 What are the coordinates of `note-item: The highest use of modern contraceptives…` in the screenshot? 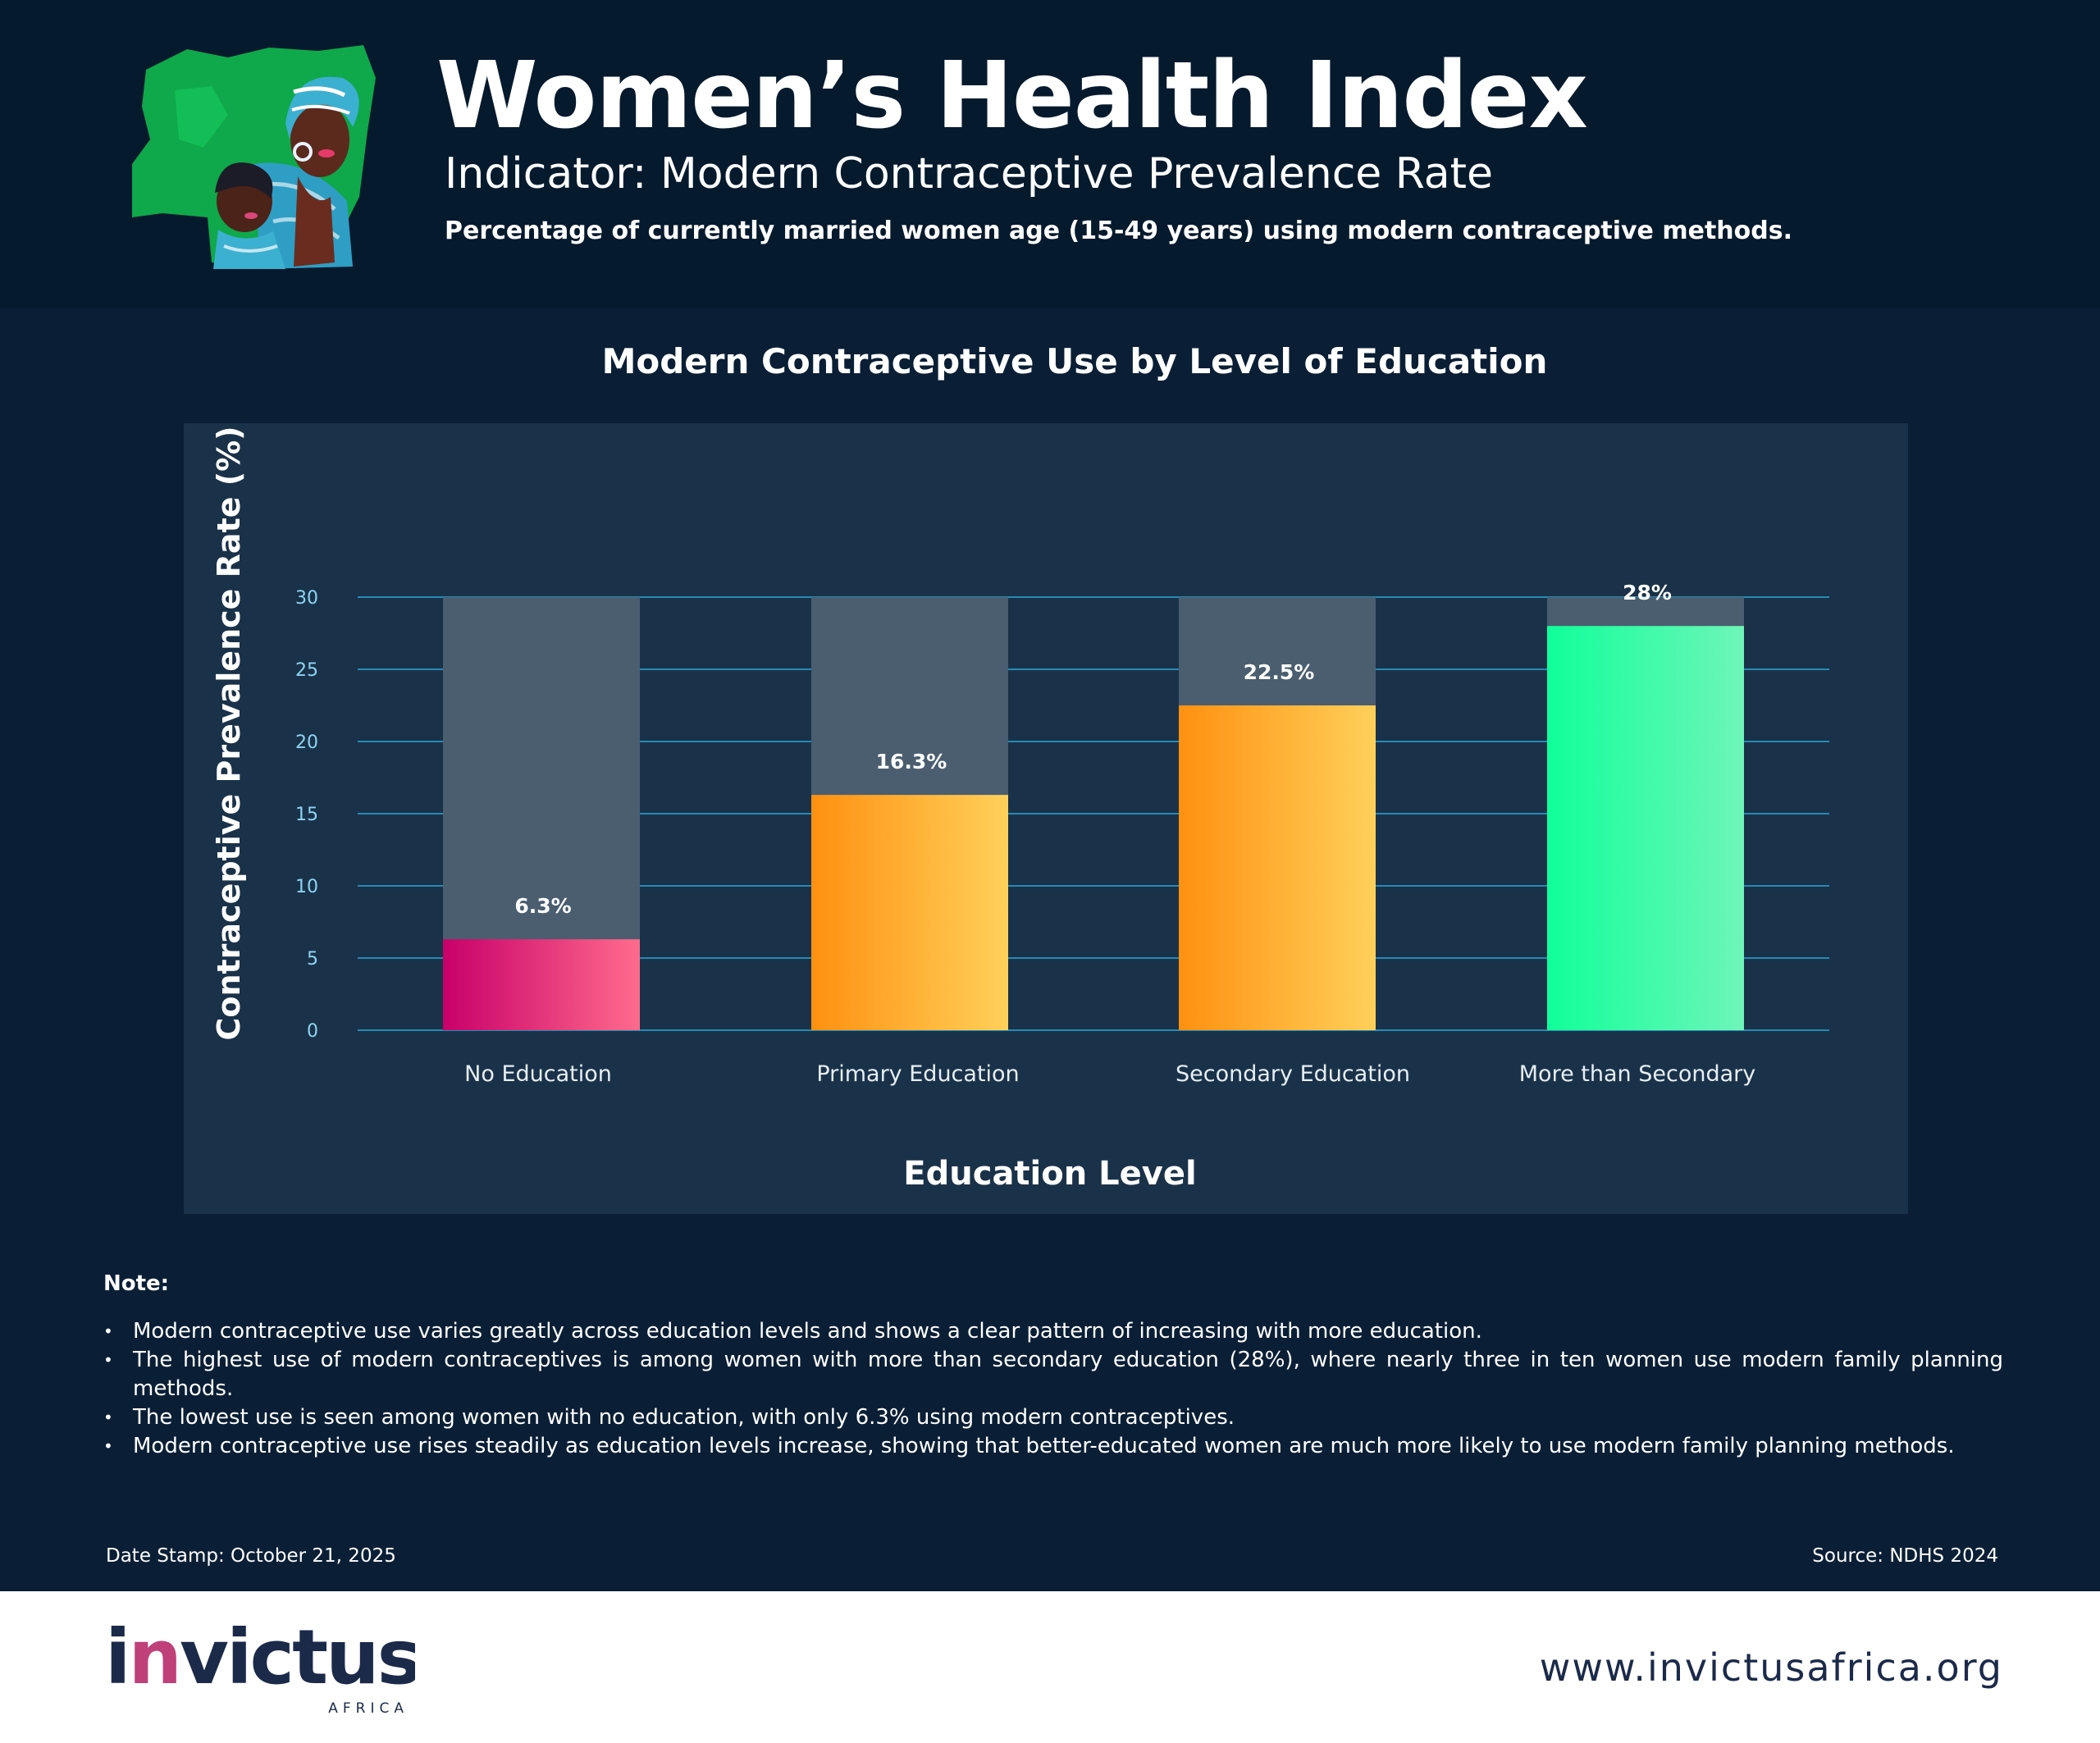 It's located at (1053, 1374).